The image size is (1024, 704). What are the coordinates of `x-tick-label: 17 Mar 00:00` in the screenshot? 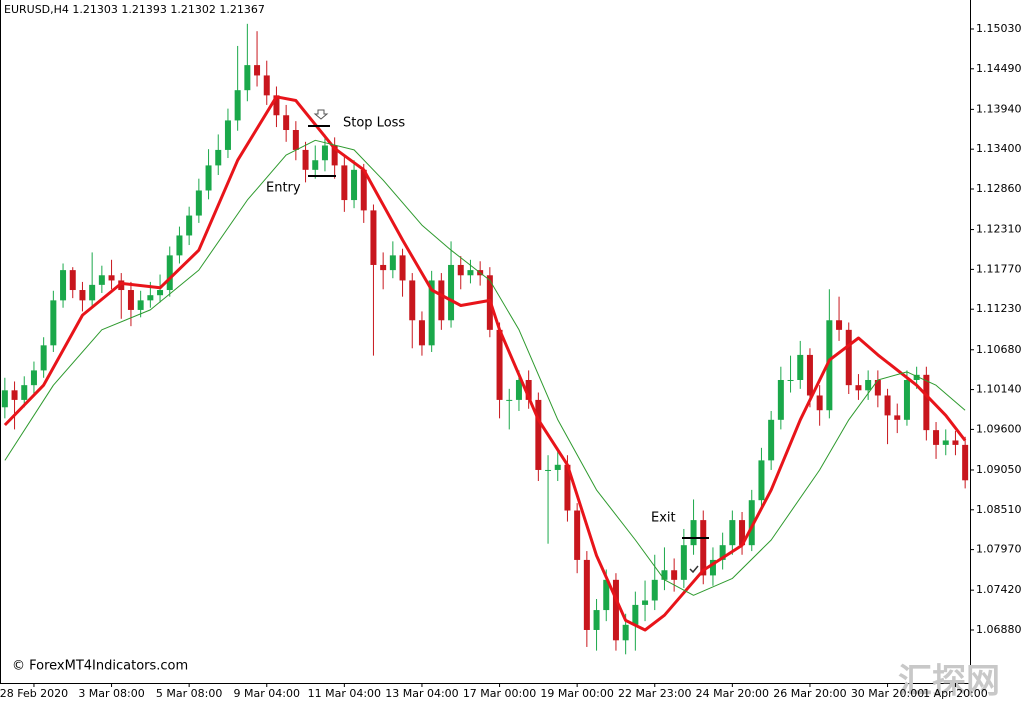 It's located at (499, 693).